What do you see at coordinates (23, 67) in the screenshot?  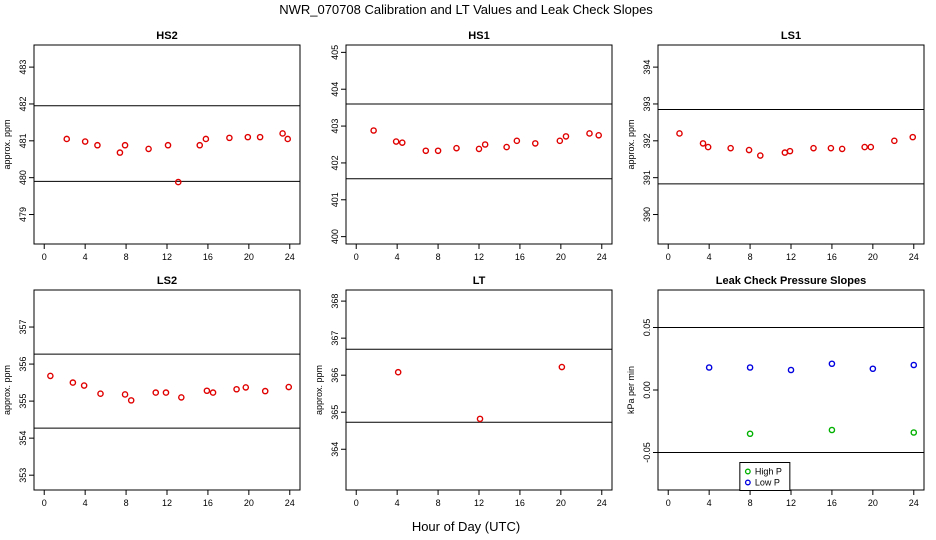 I see `panel-hs2-ytick-label: 483` at bounding box center [23, 67].